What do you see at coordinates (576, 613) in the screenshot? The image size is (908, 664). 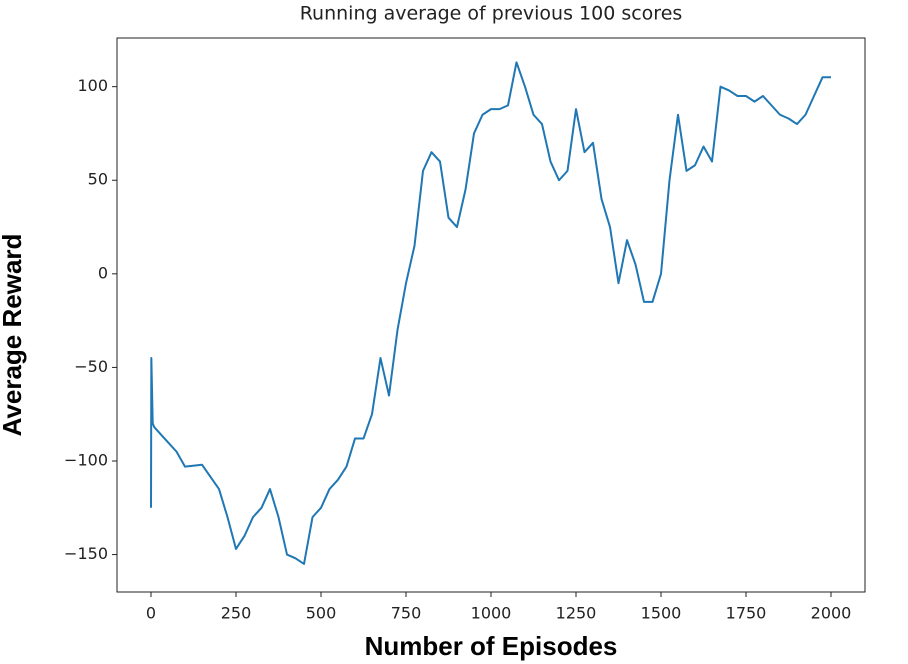 I see `x-tick-label: 1250` at bounding box center [576, 613].